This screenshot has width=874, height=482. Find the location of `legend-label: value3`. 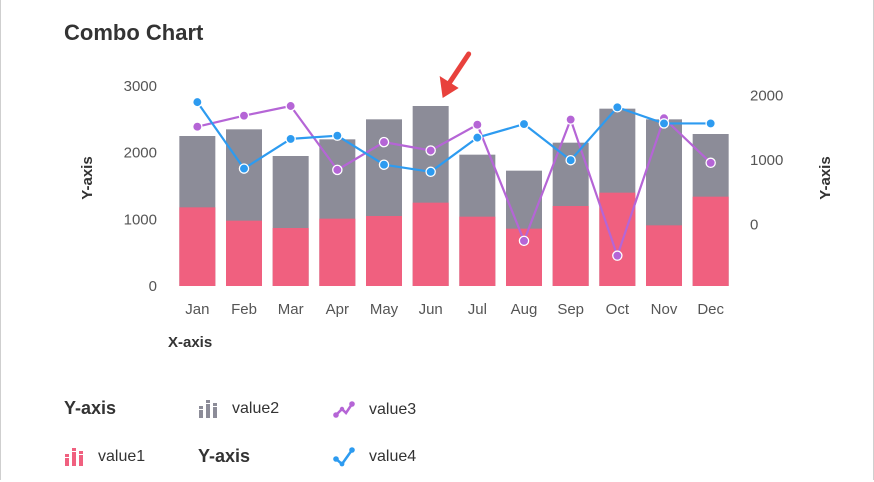

legend-label: value3 is located at coordinates (393, 409).